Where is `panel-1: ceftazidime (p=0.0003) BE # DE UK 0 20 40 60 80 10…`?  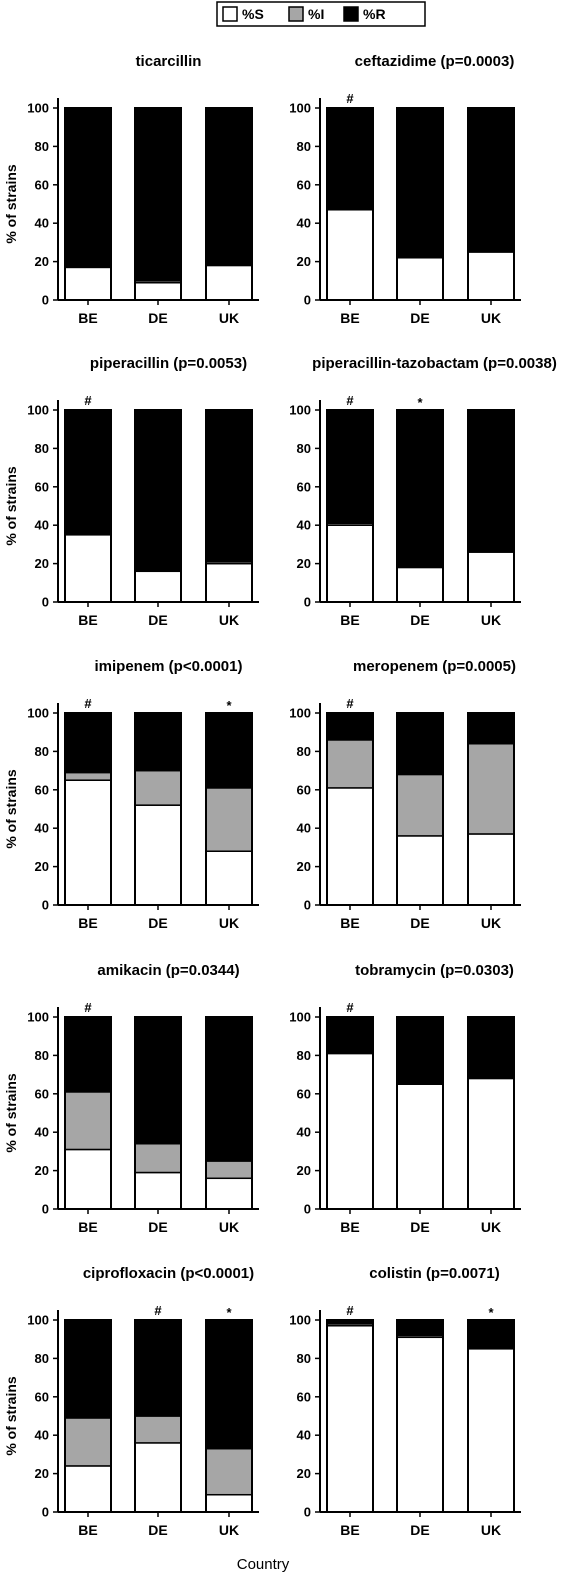
panel-1: ceftazidime (p=0.0003) BE # DE UK 0 20 40 60 80 10… is located at coordinates (405, 189).